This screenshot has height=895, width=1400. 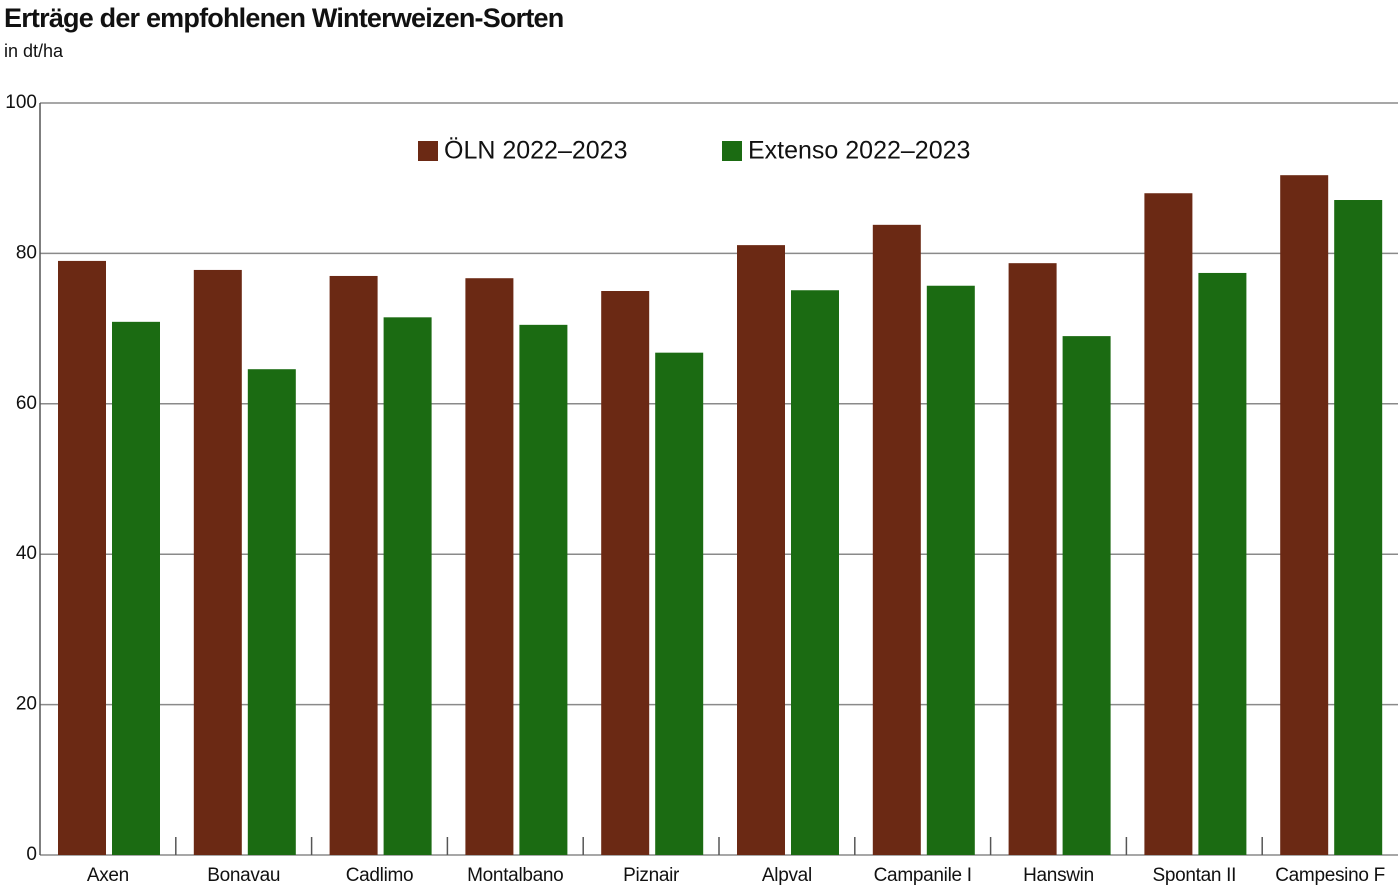 What do you see at coordinates (859, 151) in the screenshot?
I see `legend-label: Extenso 2022–2023` at bounding box center [859, 151].